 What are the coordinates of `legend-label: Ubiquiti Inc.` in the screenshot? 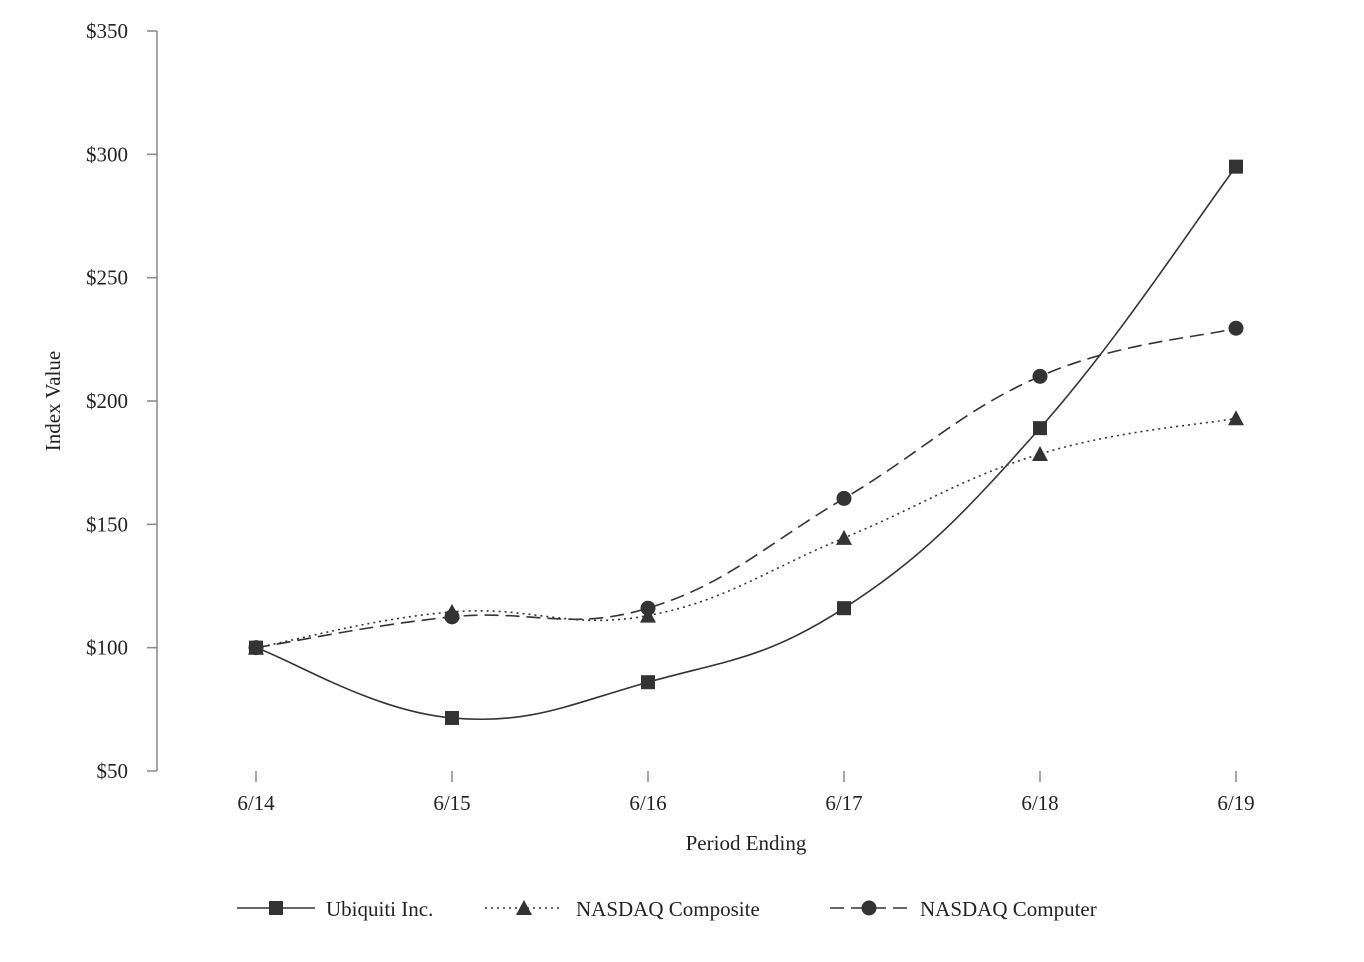 It's located at (379, 909).